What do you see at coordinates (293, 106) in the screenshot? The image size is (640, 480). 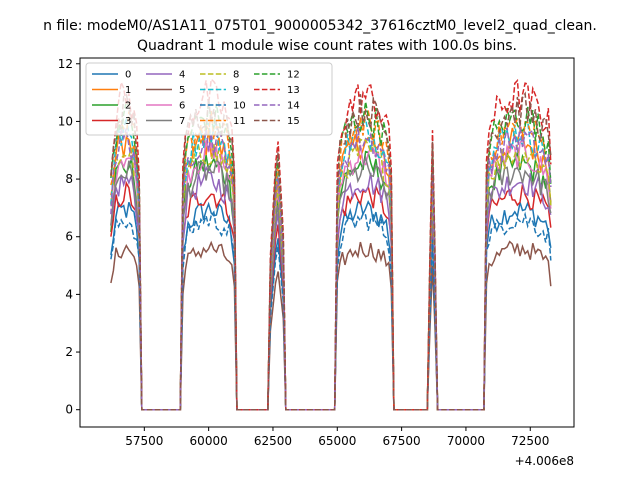 I see `legend-label: 14` at bounding box center [293, 106].